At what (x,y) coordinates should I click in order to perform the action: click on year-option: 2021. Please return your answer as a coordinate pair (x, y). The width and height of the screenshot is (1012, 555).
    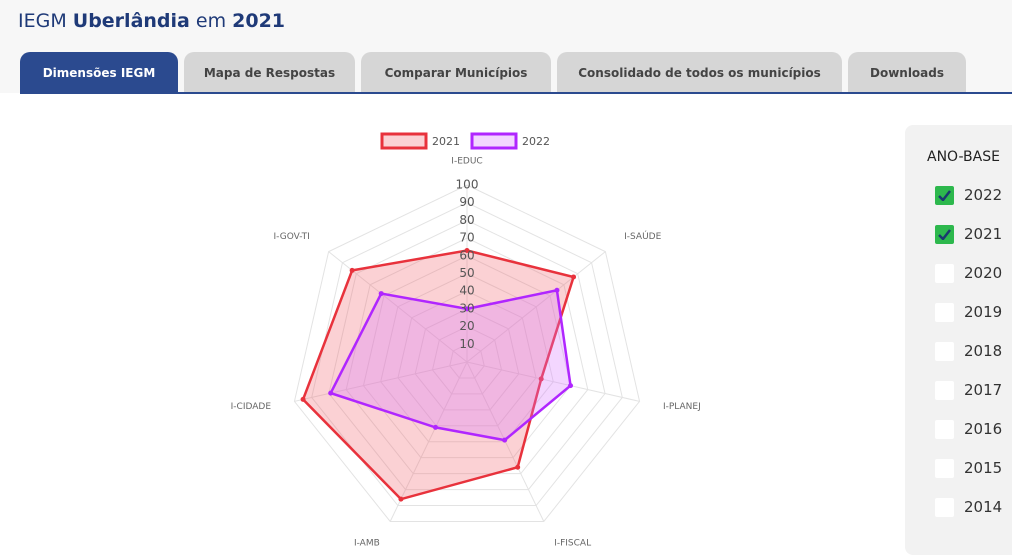
    Looking at the image, I should click on (968, 234).